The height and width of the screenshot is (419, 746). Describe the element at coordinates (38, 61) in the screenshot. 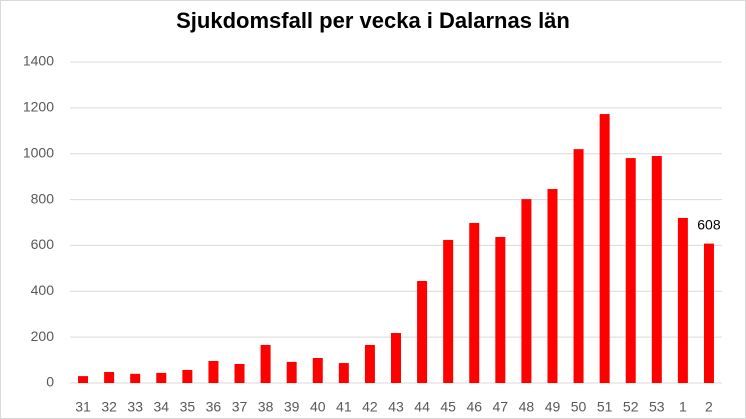

I see `y-tick-label: 1400` at that location.